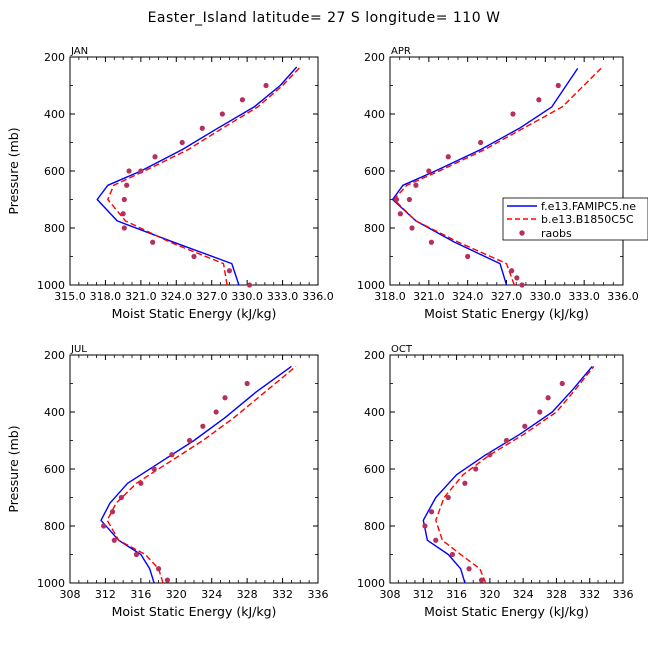  Describe the element at coordinates (489, 594) in the screenshot. I see `x-tick-label-3-3: 320` at that location.